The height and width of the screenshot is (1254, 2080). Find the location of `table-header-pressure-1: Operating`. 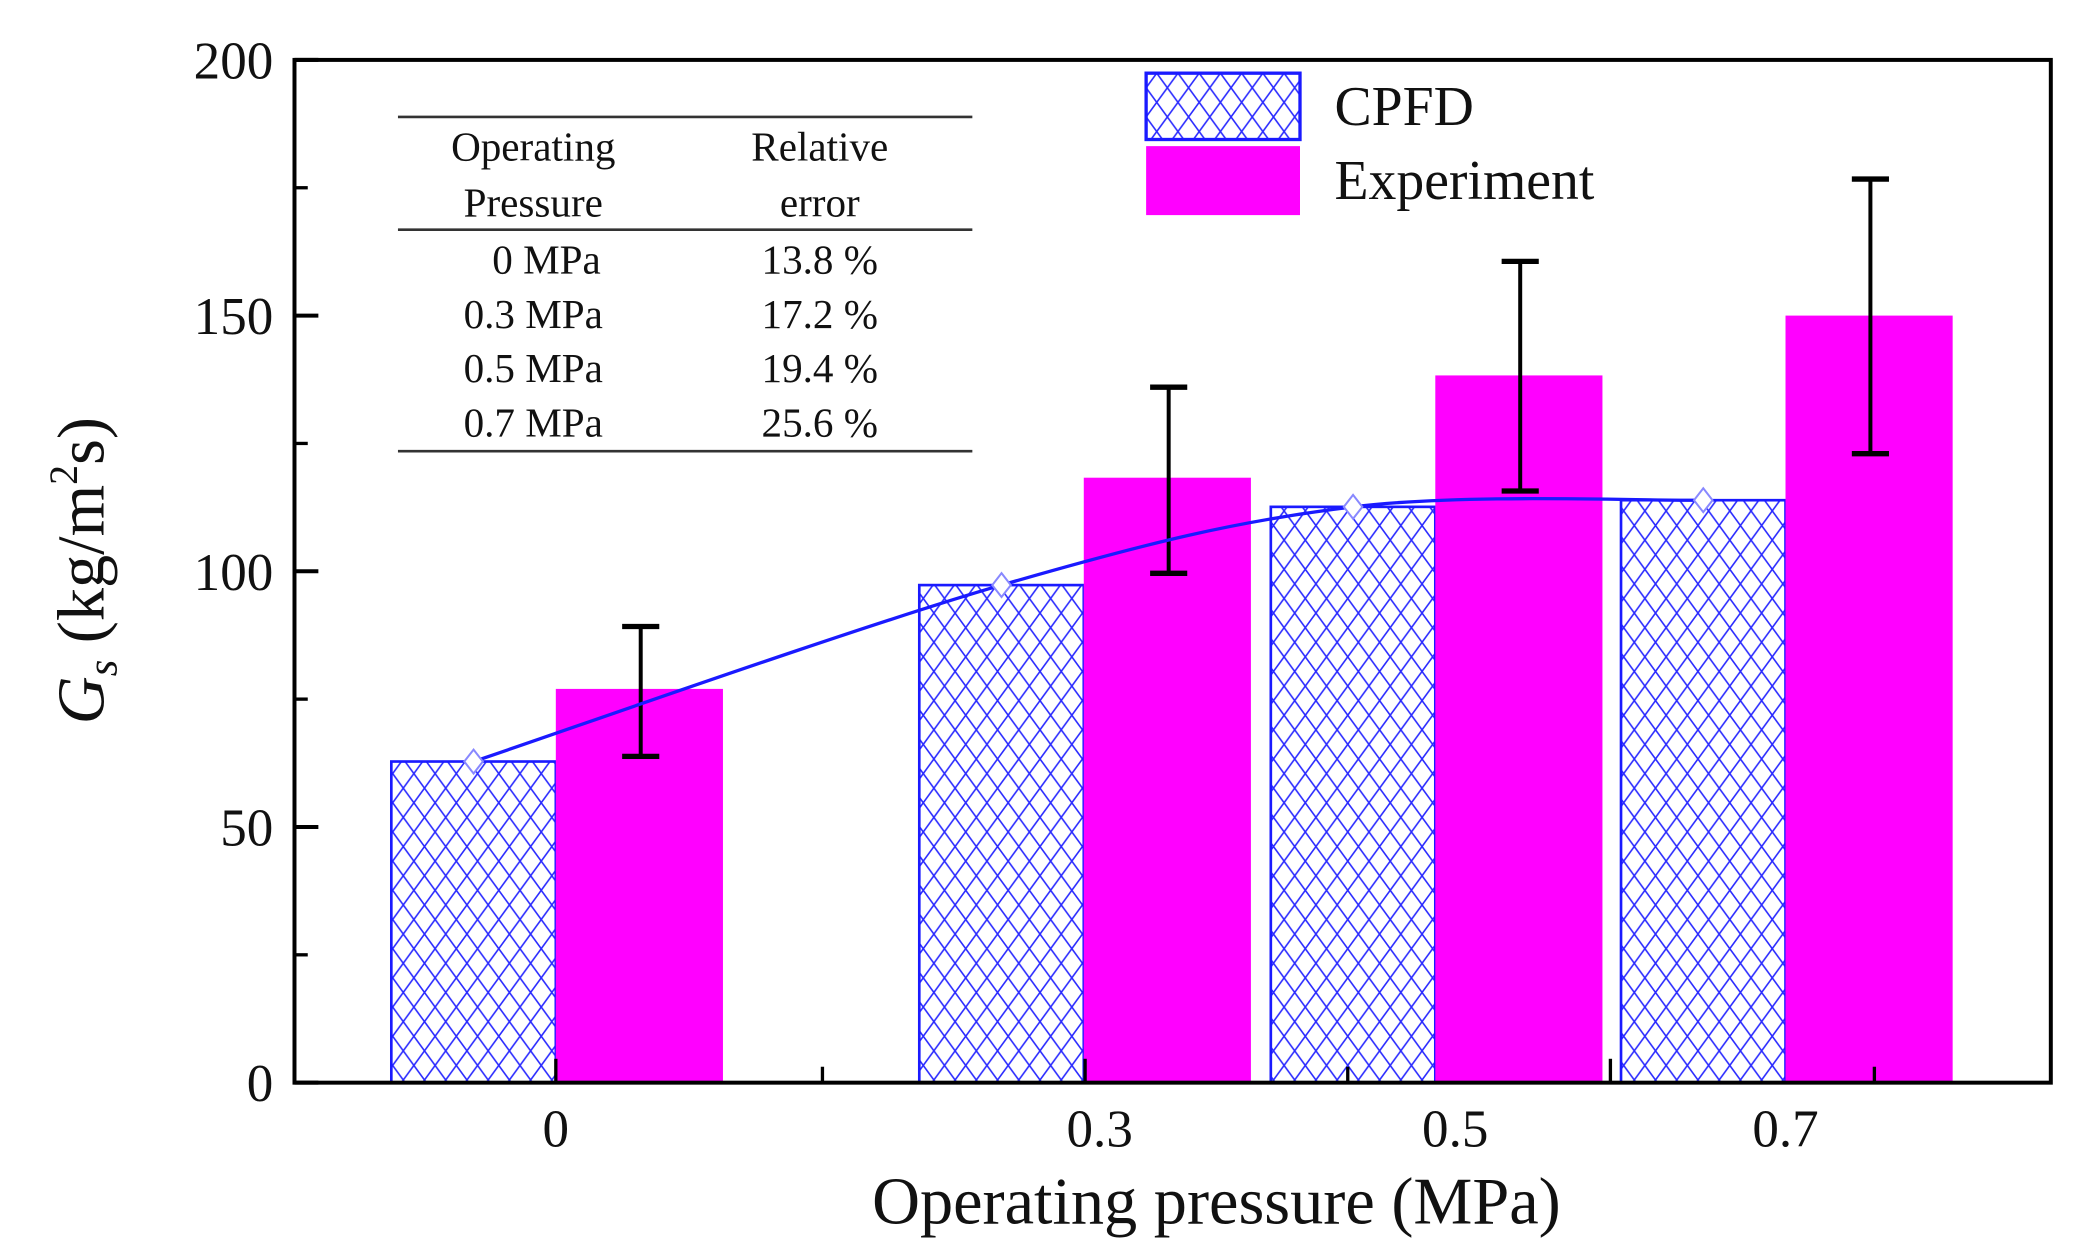

table-header-pressure-1: Operating is located at coordinates (533, 147).